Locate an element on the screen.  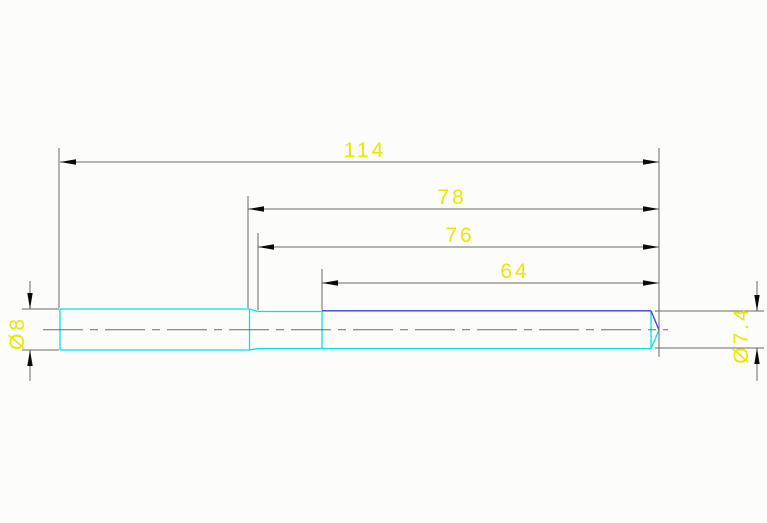
step-chamfer-bottom is located at coordinates (254, 349).